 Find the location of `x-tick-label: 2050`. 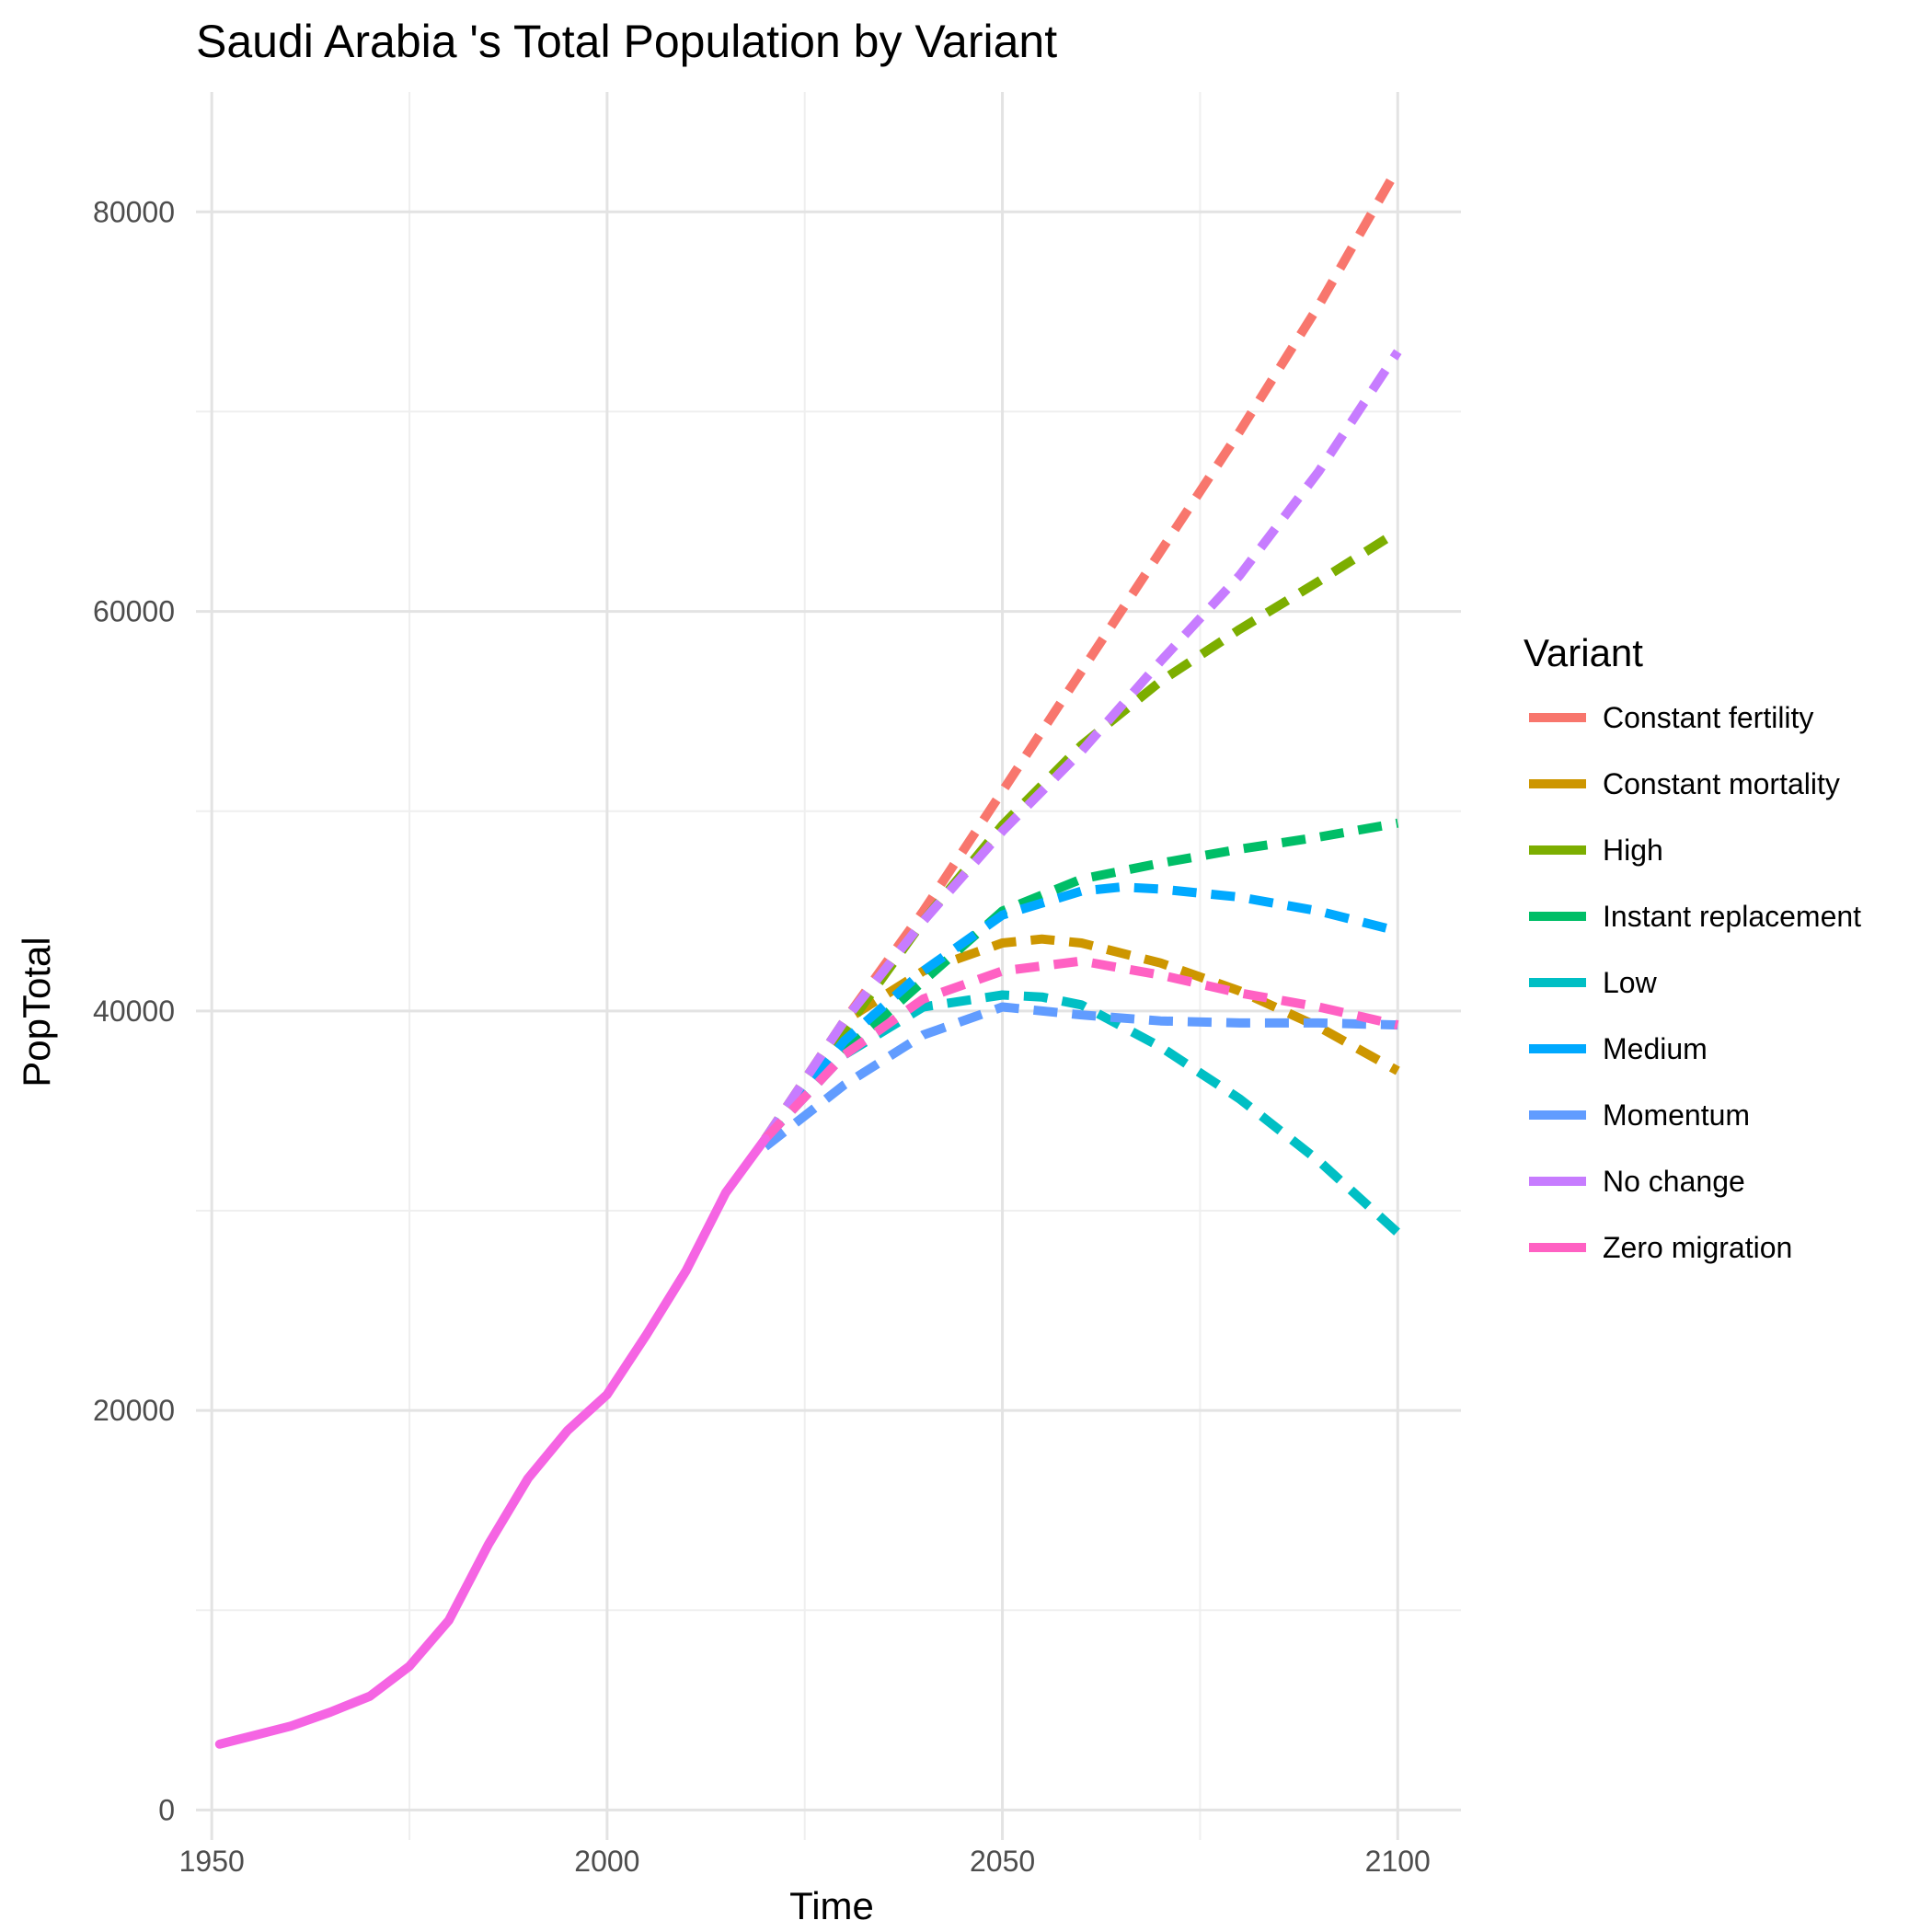

x-tick-label: 2050 is located at coordinates (1002, 1861).